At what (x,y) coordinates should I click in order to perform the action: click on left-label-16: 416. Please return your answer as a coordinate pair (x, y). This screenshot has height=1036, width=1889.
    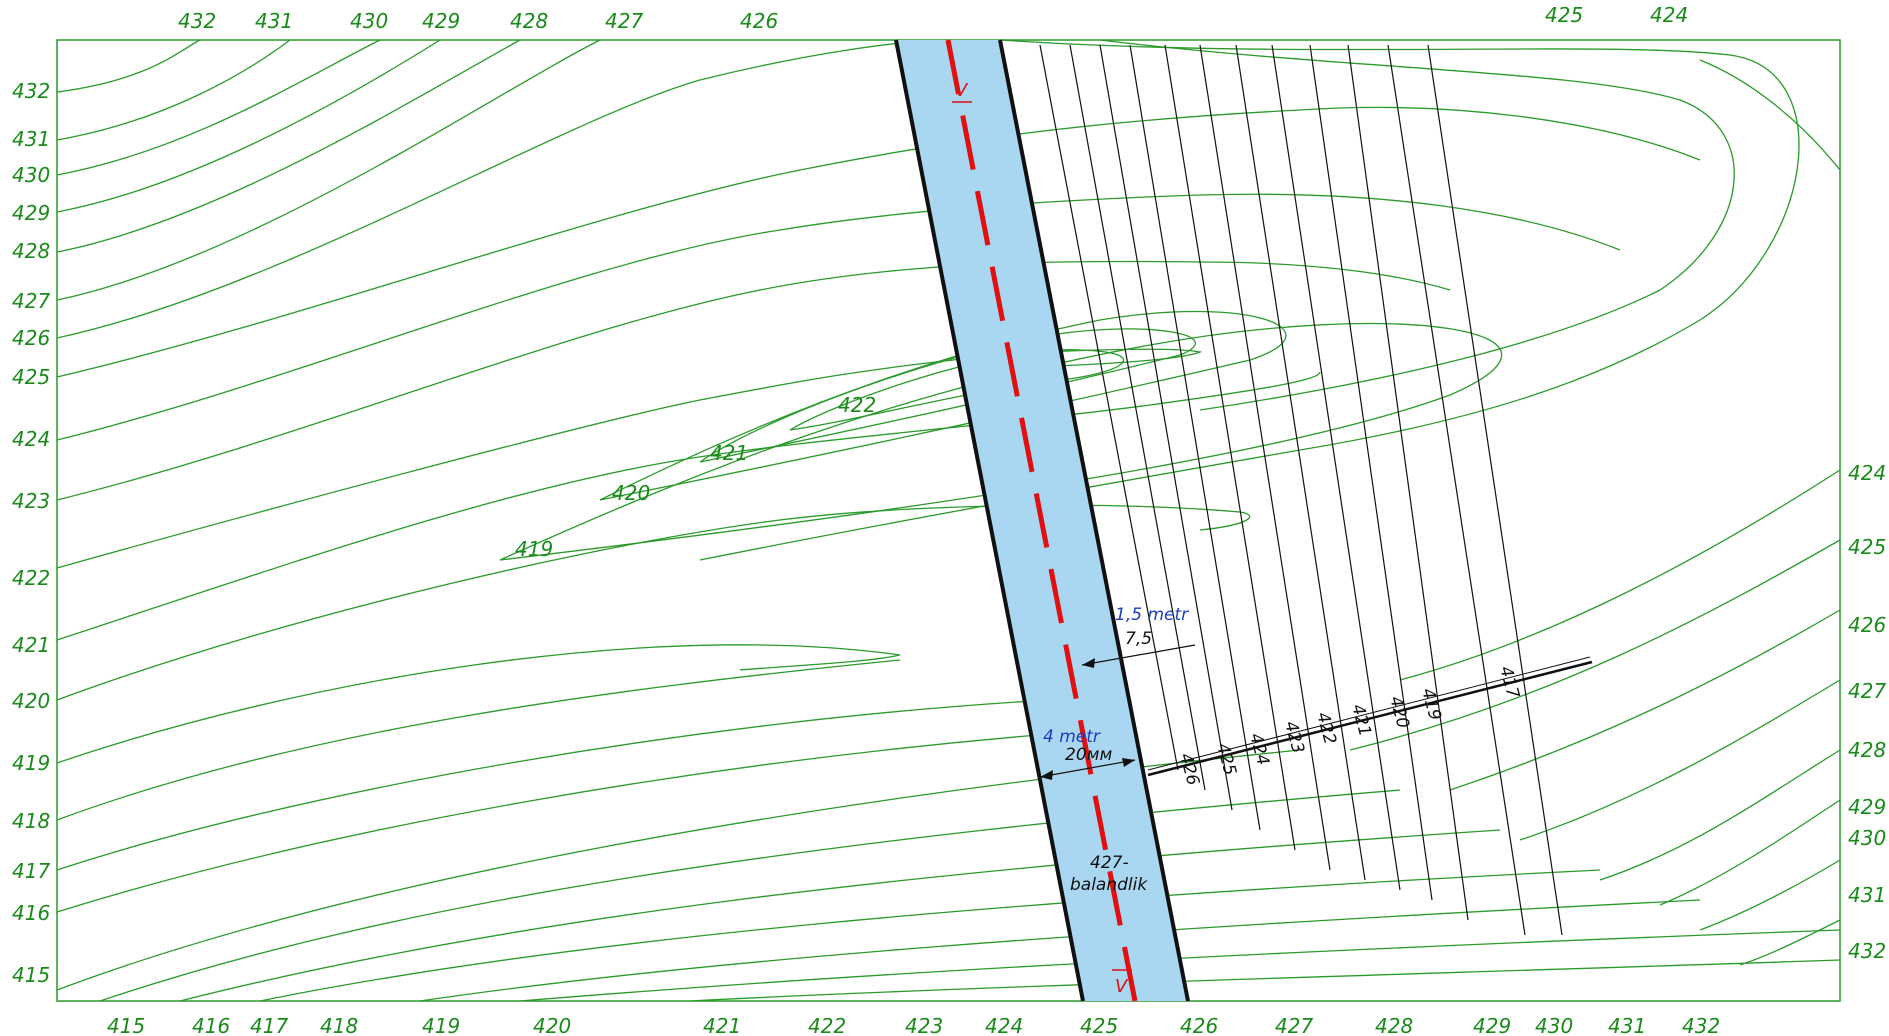
    Looking at the image, I should click on (31, 913).